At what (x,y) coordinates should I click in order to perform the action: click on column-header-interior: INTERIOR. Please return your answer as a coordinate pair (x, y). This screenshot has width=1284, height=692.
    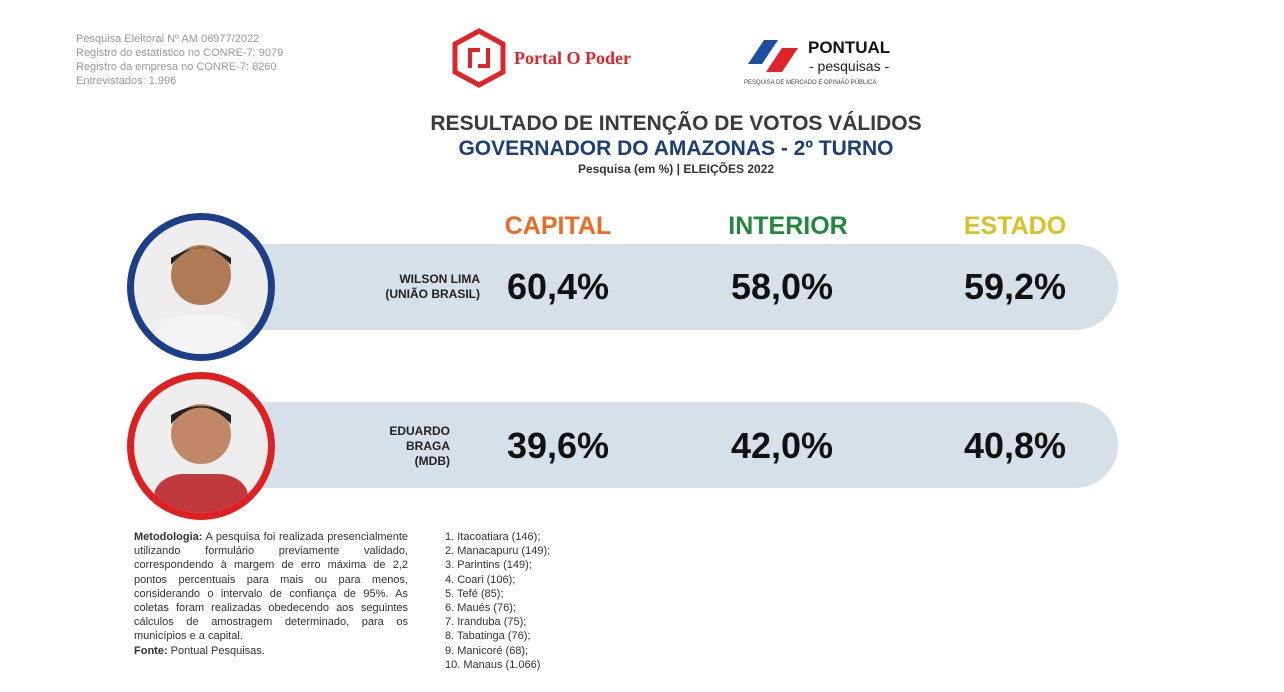
    Looking at the image, I should click on (788, 226).